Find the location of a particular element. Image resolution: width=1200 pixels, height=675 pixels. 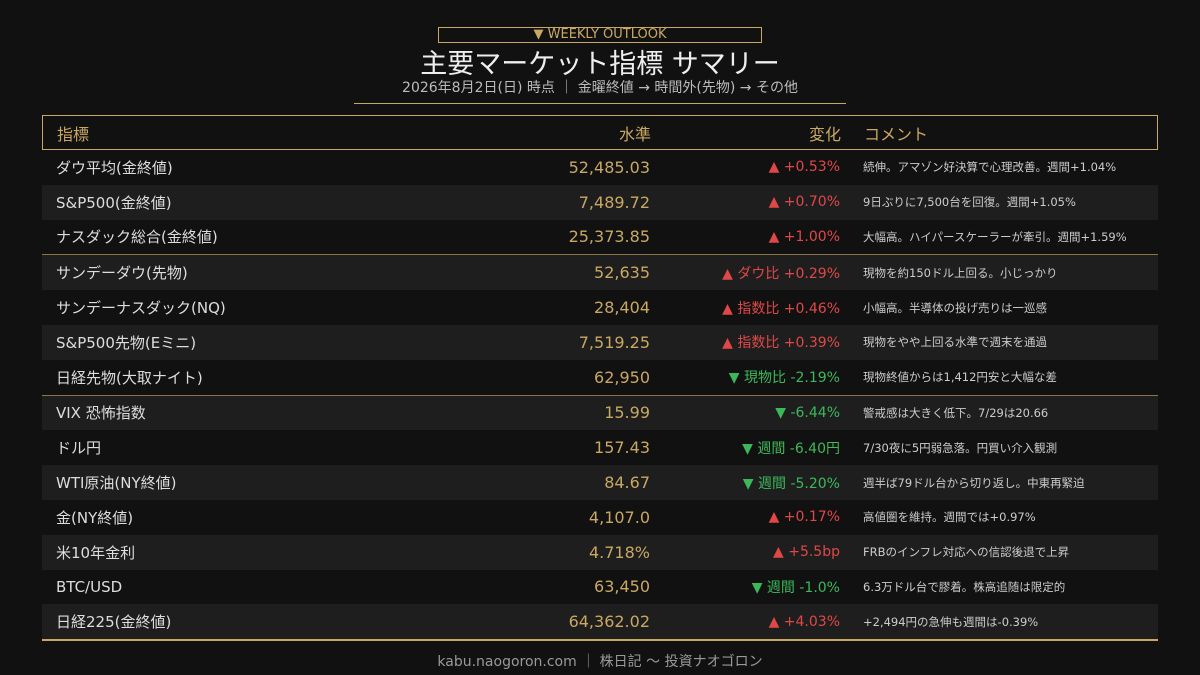

change: ▲ +4.03% is located at coordinates (804, 621).